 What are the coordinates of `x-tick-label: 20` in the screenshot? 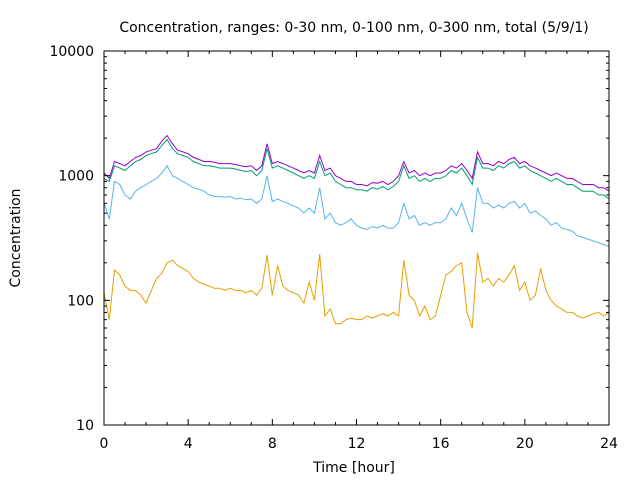 It's located at (525, 444).